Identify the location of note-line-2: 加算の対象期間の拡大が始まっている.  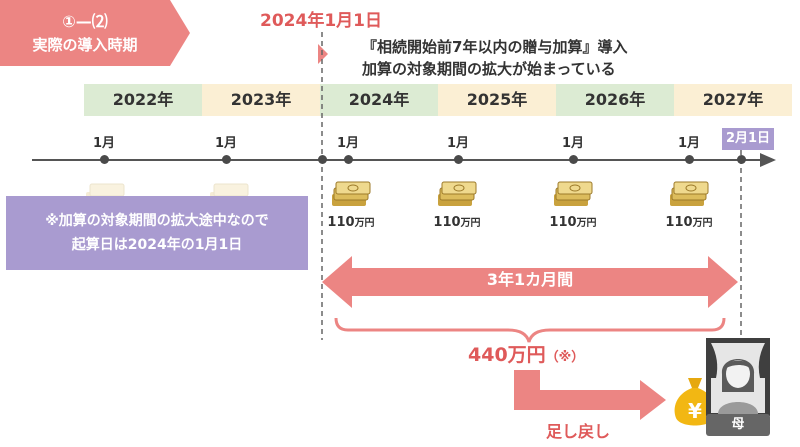
(489, 69).